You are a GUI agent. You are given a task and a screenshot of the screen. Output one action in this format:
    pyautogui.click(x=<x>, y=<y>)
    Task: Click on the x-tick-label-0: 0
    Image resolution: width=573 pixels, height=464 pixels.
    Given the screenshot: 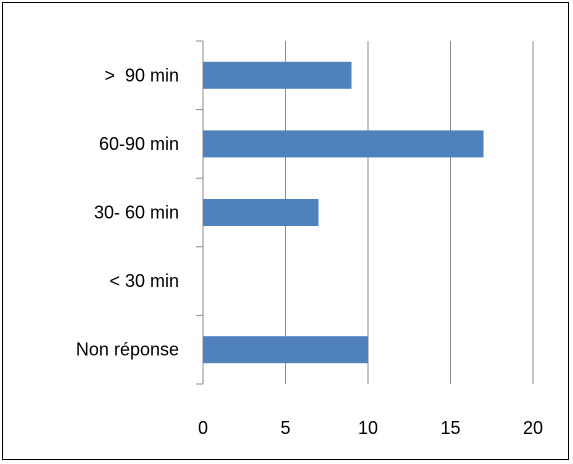 What is the action you would take?
    pyautogui.click(x=203, y=428)
    